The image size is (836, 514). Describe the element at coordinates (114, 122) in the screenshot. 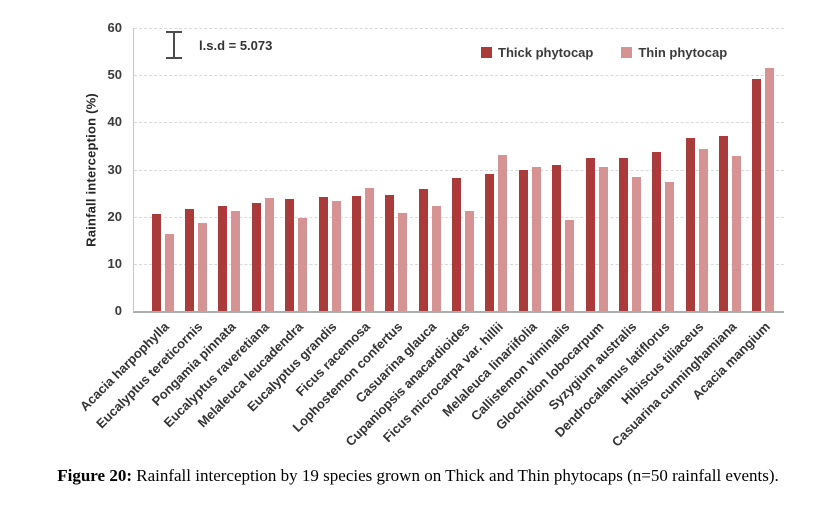

I see `y-tick-label: 40` at that location.